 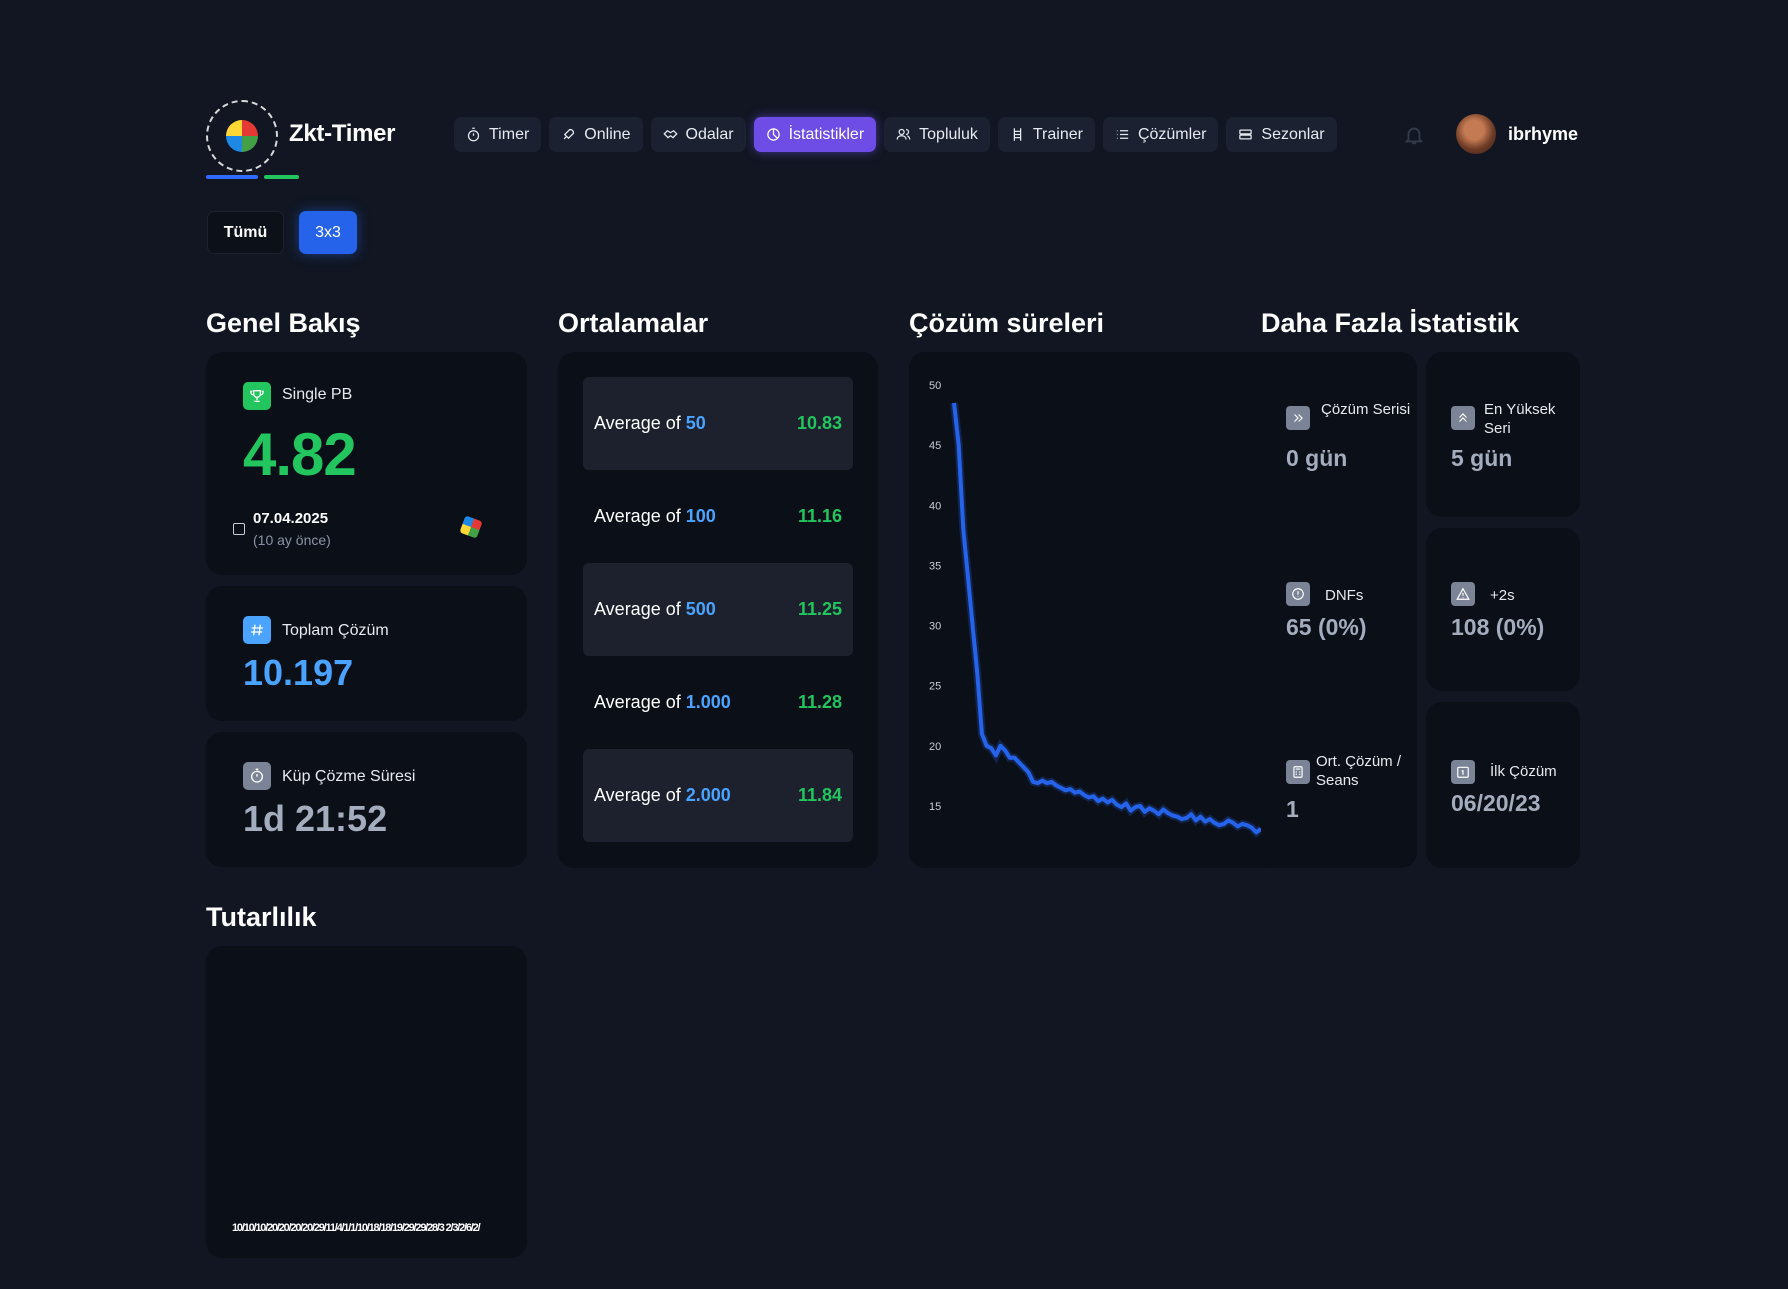 What do you see at coordinates (935, 687) in the screenshot?
I see `y-tick-label: 25` at bounding box center [935, 687].